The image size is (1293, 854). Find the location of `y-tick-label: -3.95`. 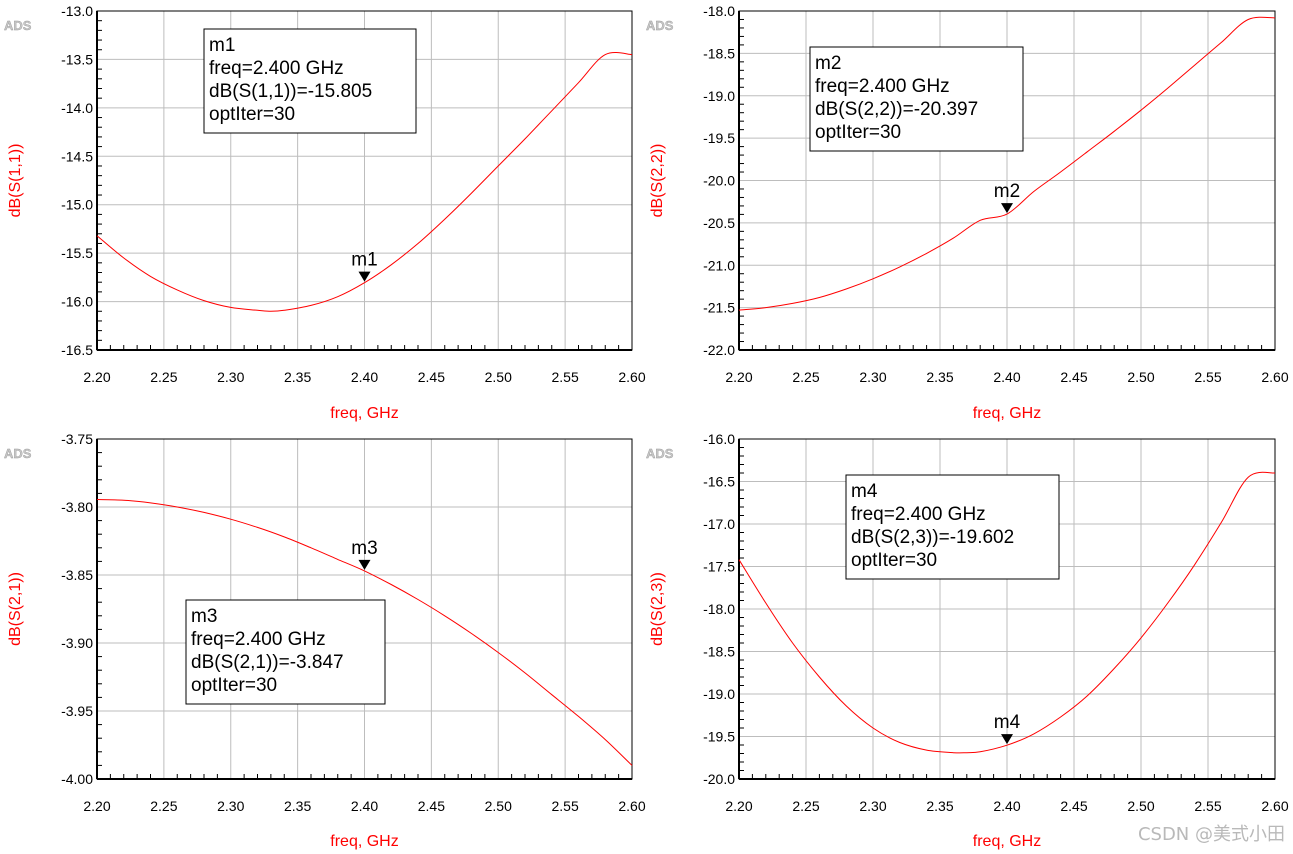

y-tick-label: -3.95 is located at coordinates (77, 711).